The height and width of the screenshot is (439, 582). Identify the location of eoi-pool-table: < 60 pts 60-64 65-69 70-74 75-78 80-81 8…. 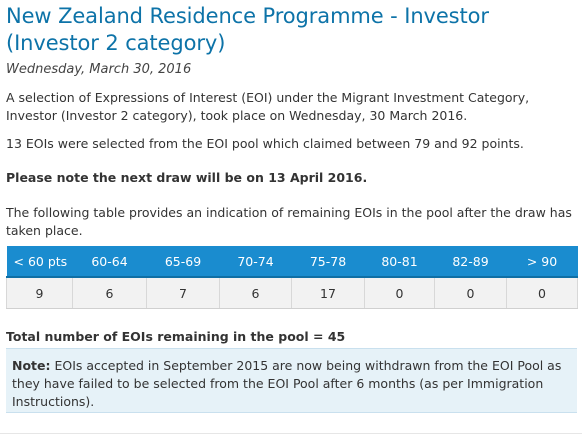
(292, 277).